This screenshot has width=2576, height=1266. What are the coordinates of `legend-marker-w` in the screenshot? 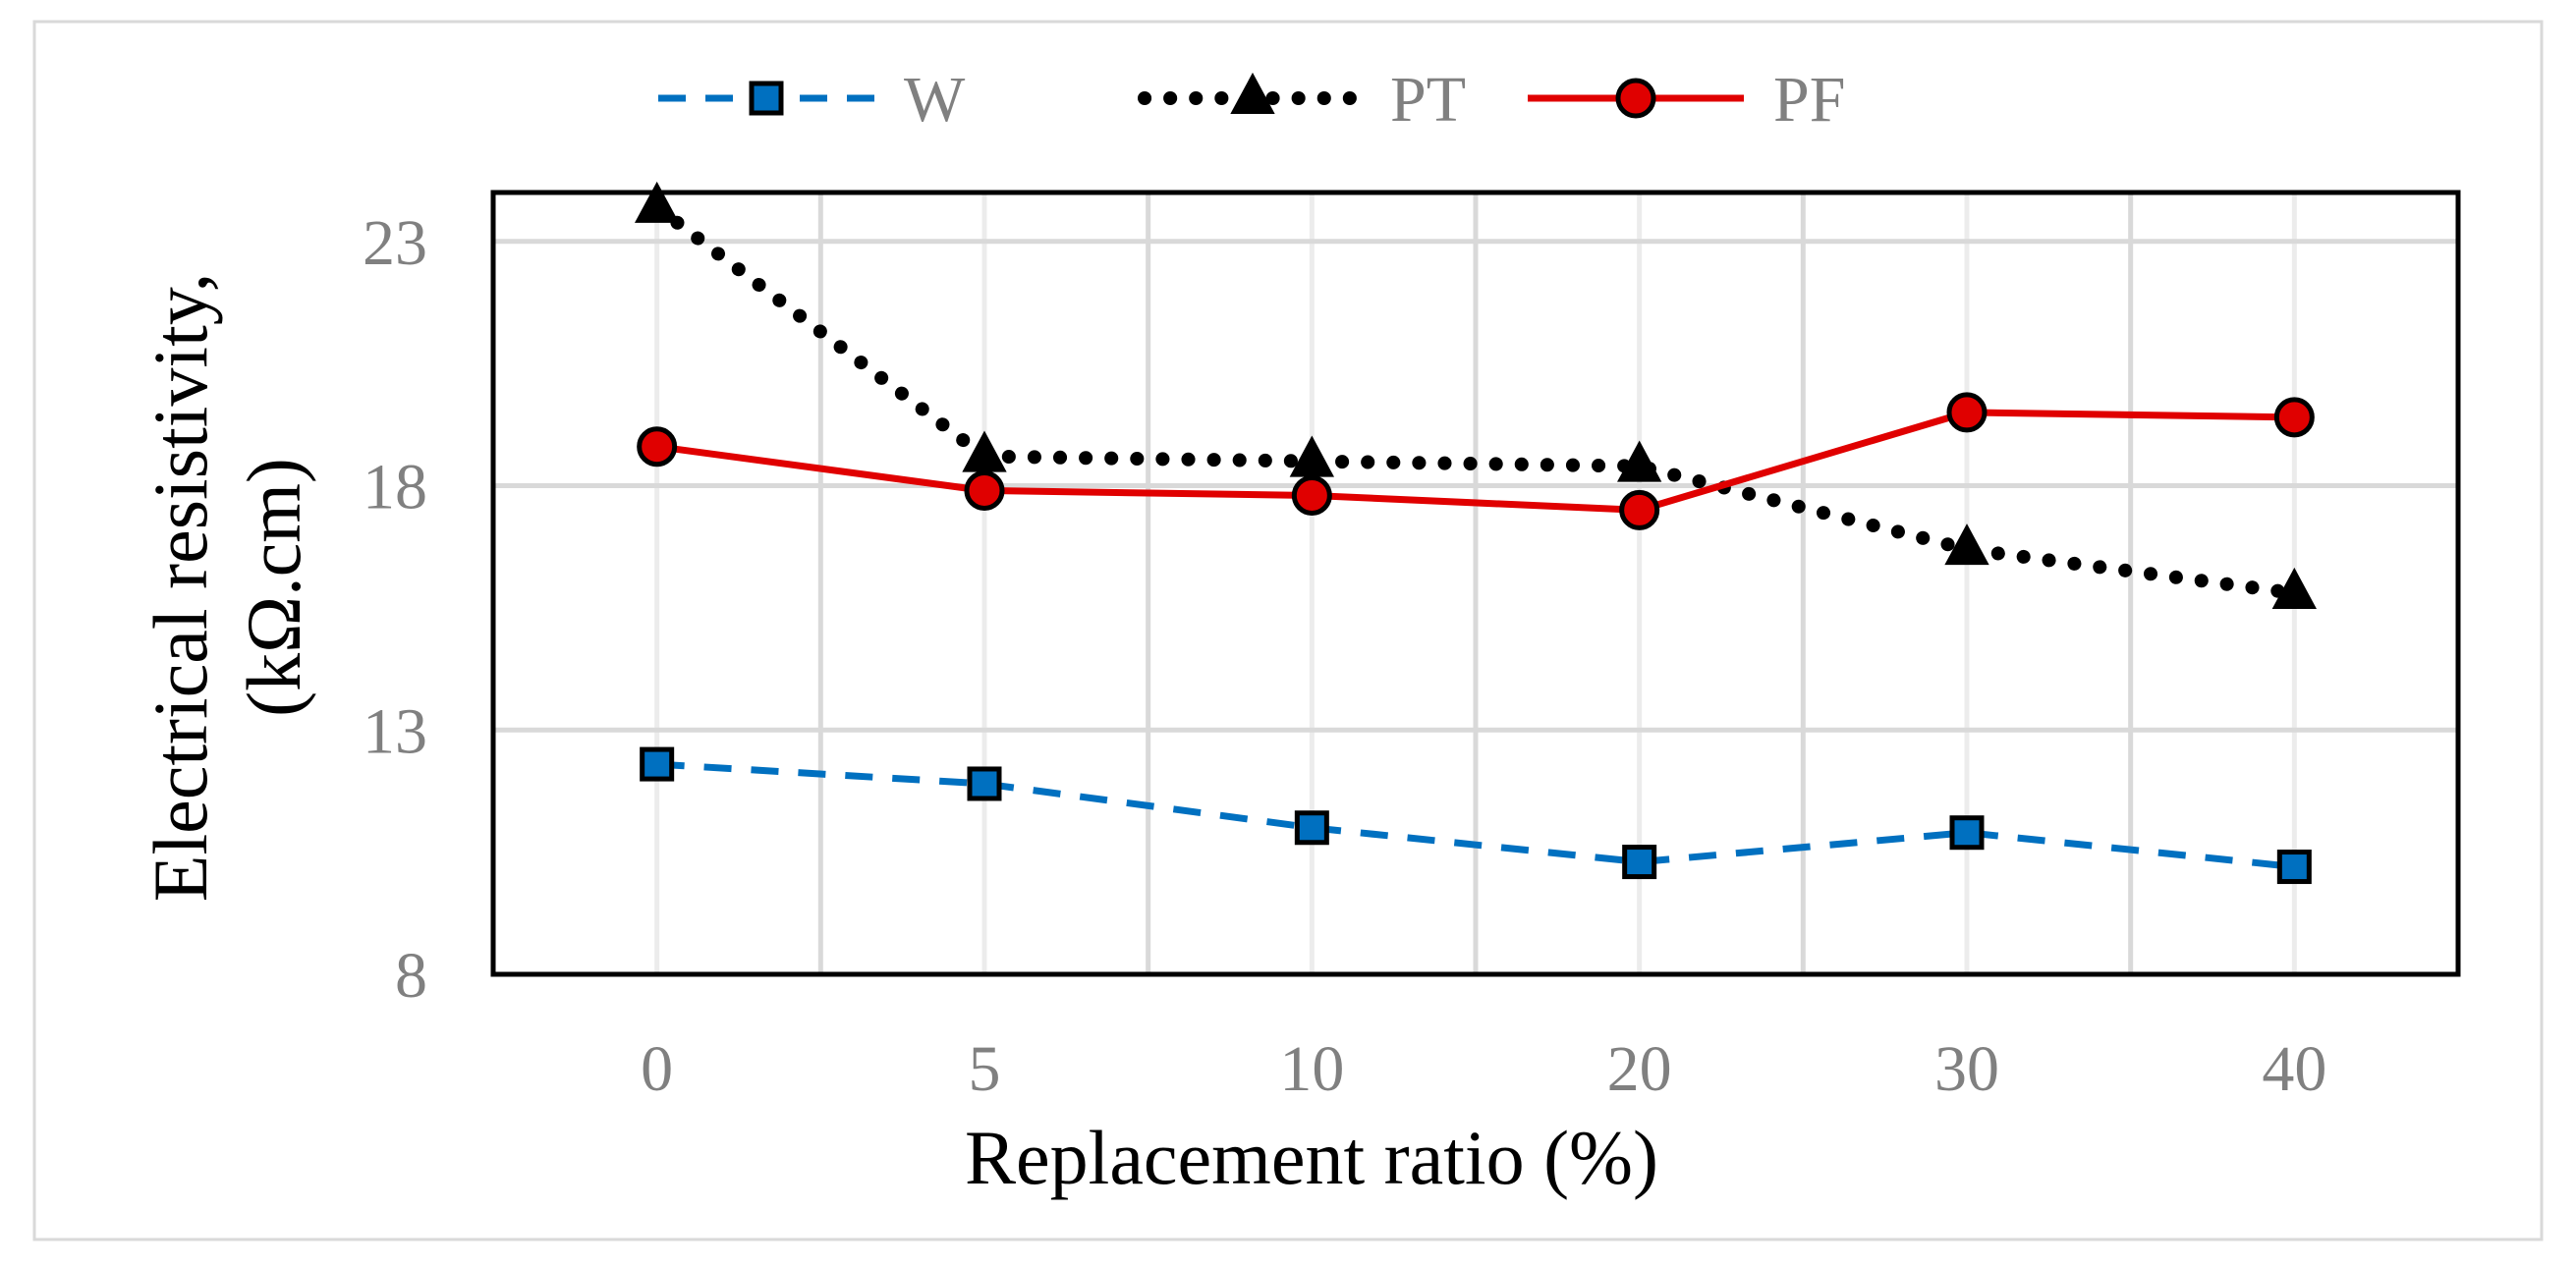 It's located at (766, 98).